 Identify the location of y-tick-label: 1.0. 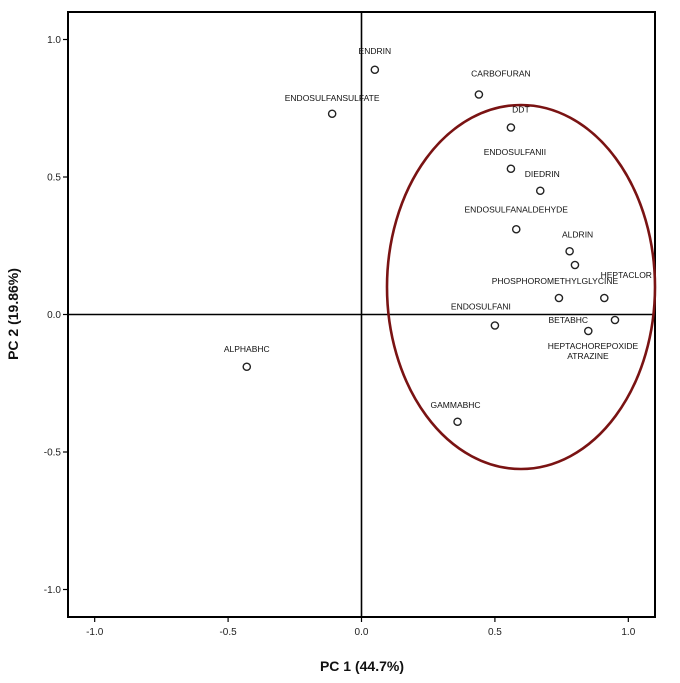
(54, 40).